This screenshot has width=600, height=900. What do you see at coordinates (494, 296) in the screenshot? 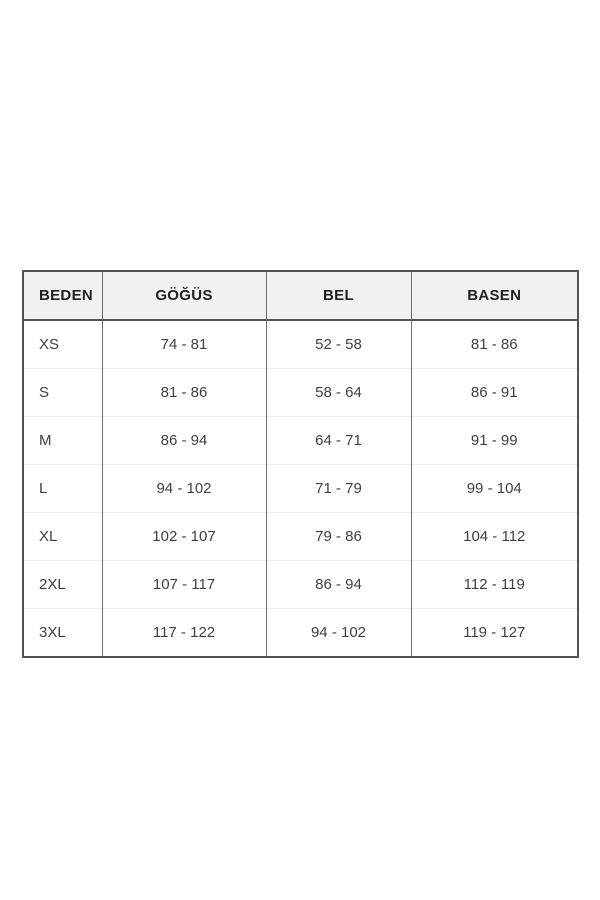
I see `header-cell-basen: BASEN` at bounding box center [494, 296].